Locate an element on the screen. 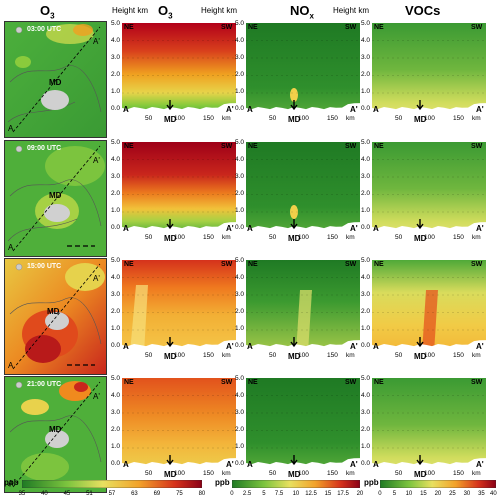 The height and width of the screenshot is (502, 500). md-label: MD is located at coordinates (55, 429).